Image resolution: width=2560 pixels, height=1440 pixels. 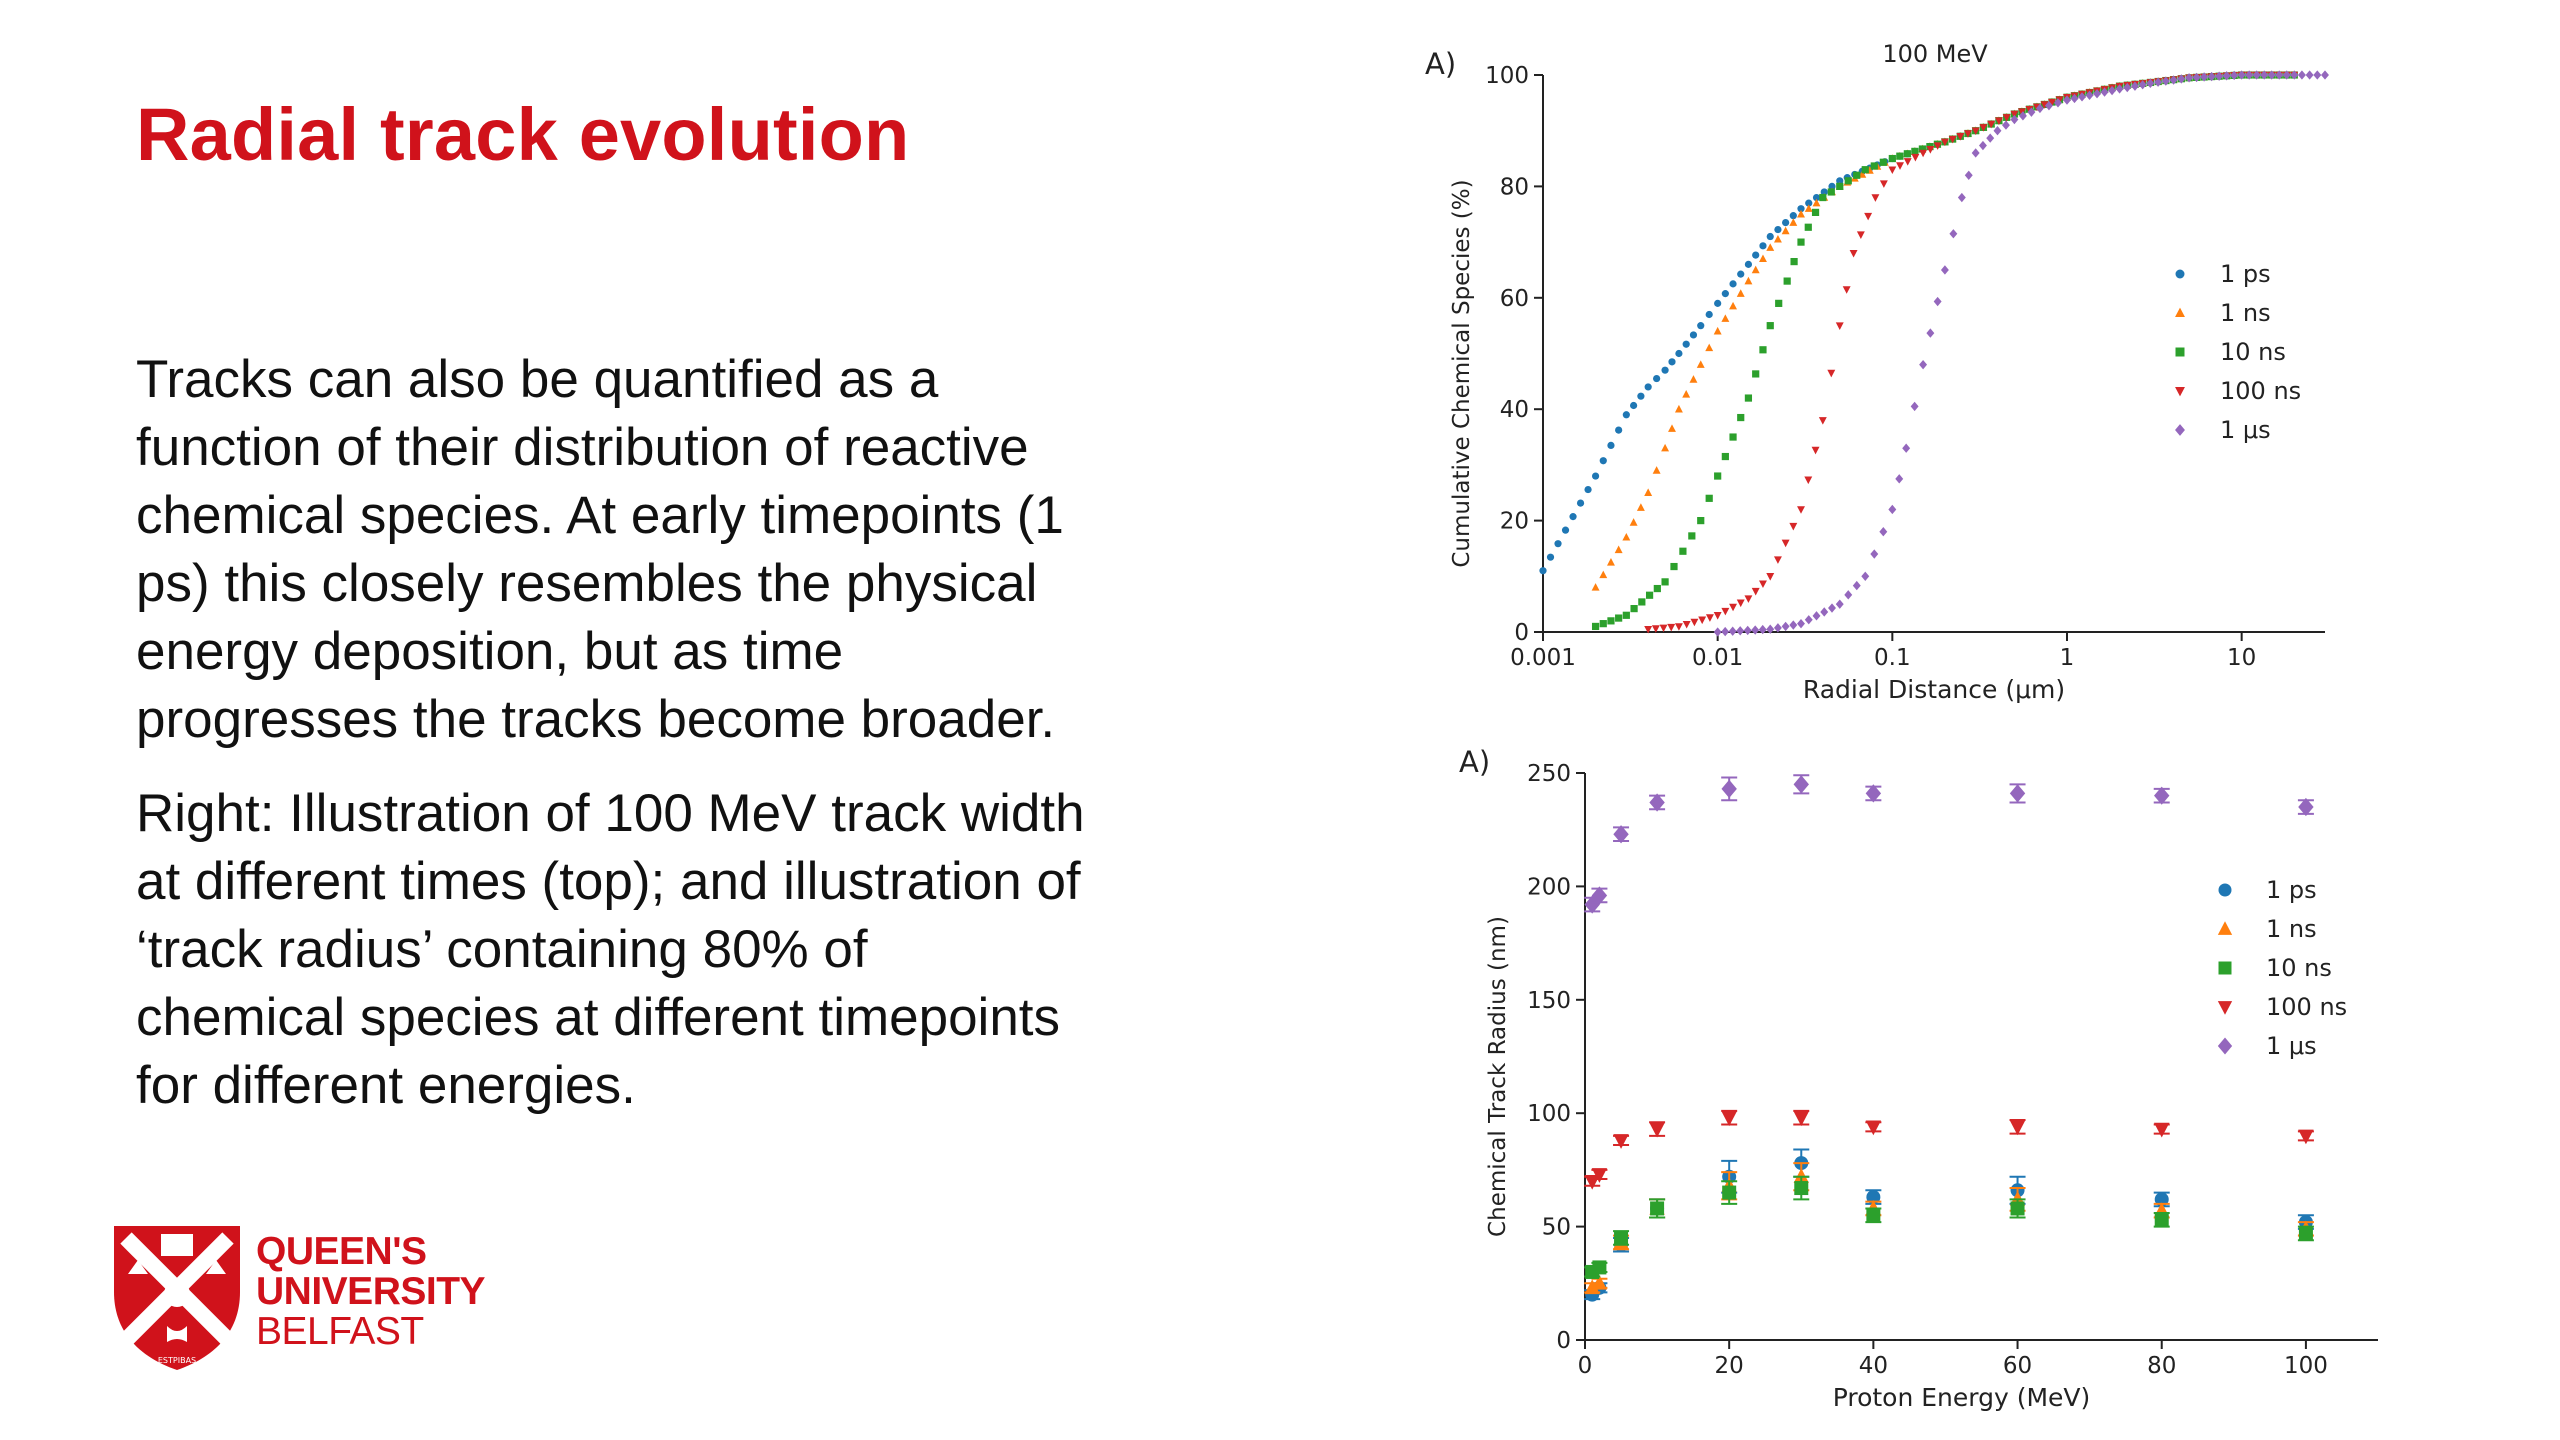 What do you see at coordinates (1474, 762) in the screenshot?
I see `bottom-panel-label: A)` at bounding box center [1474, 762].